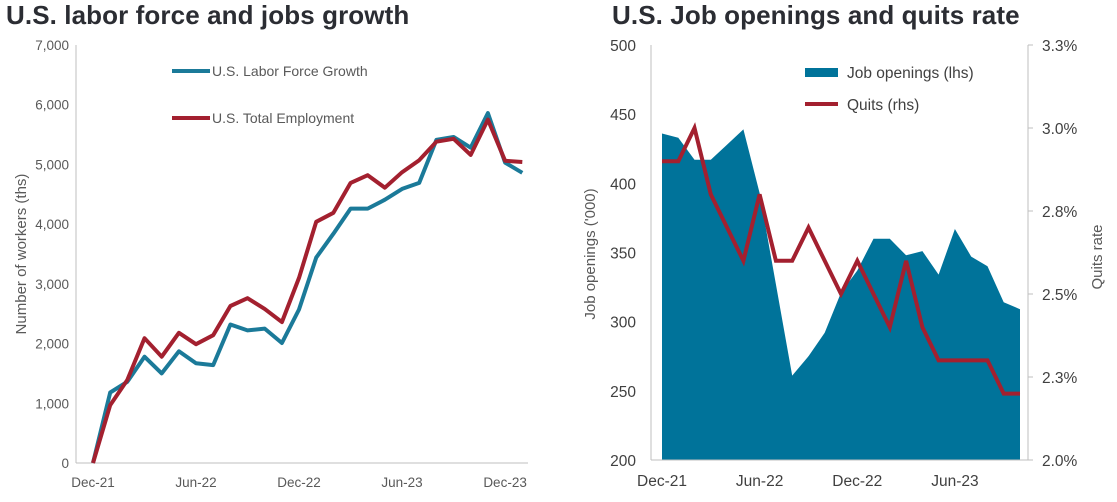  Describe the element at coordinates (1060, 295) in the screenshot. I see `right-y2-tick-label: 2.5%` at that location.